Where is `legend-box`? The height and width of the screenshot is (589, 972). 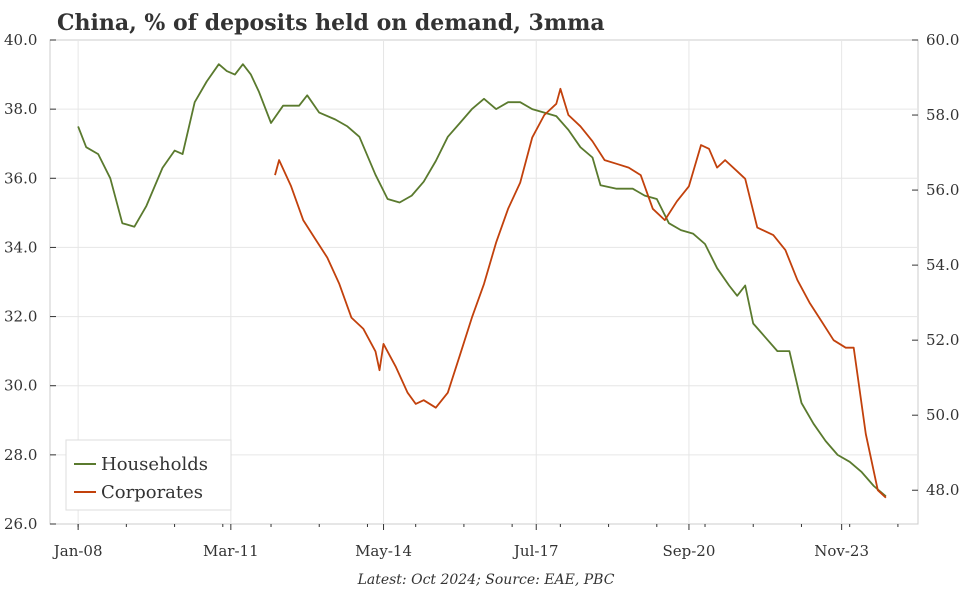
legend-box is located at coordinates (148, 475).